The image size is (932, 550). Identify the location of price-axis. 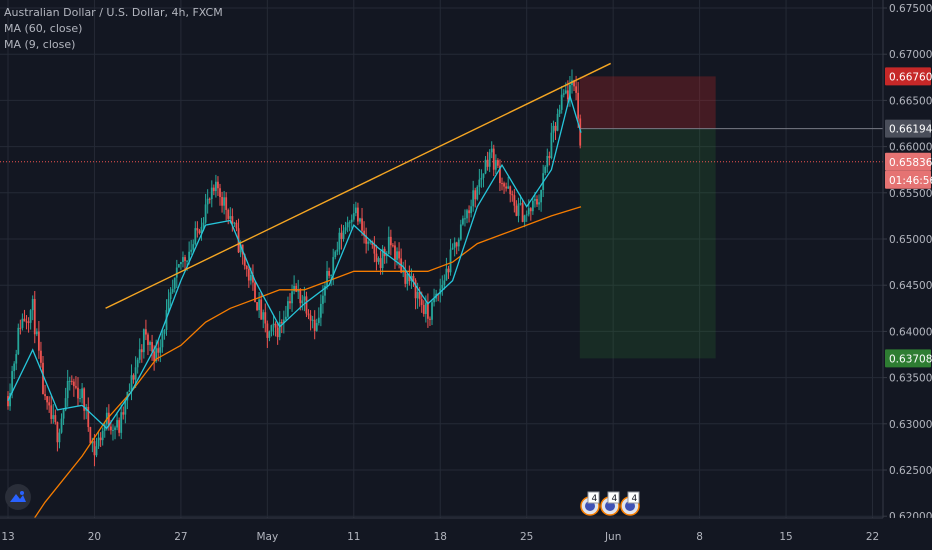
(907, 275).